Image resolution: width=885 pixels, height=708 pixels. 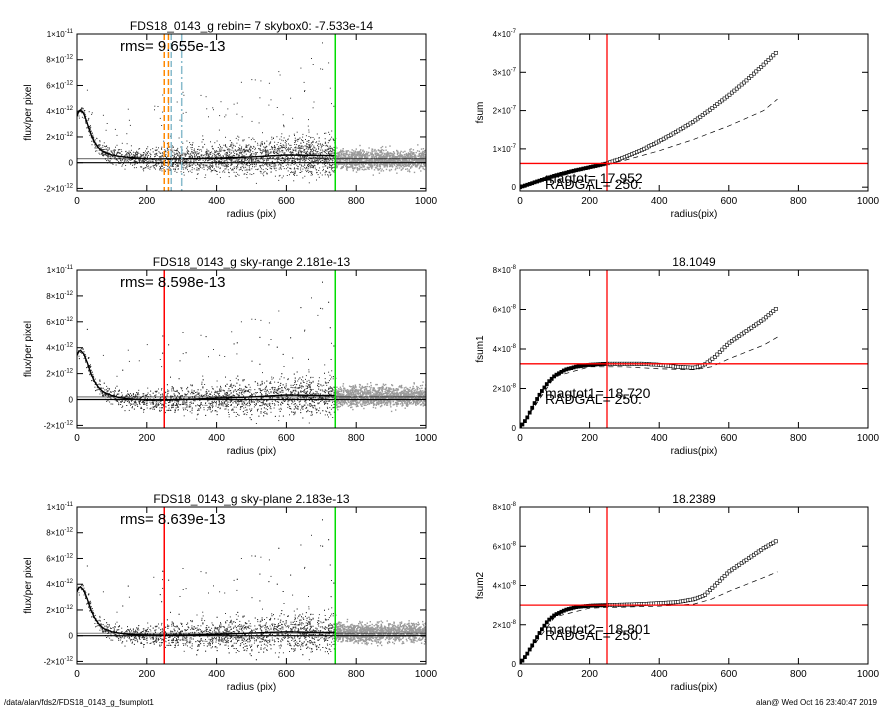 What do you see at coordinates (54, 188) in the screenshot?
I see `y-tick-mantissa: -2×10` at bounding box center [54, 188].